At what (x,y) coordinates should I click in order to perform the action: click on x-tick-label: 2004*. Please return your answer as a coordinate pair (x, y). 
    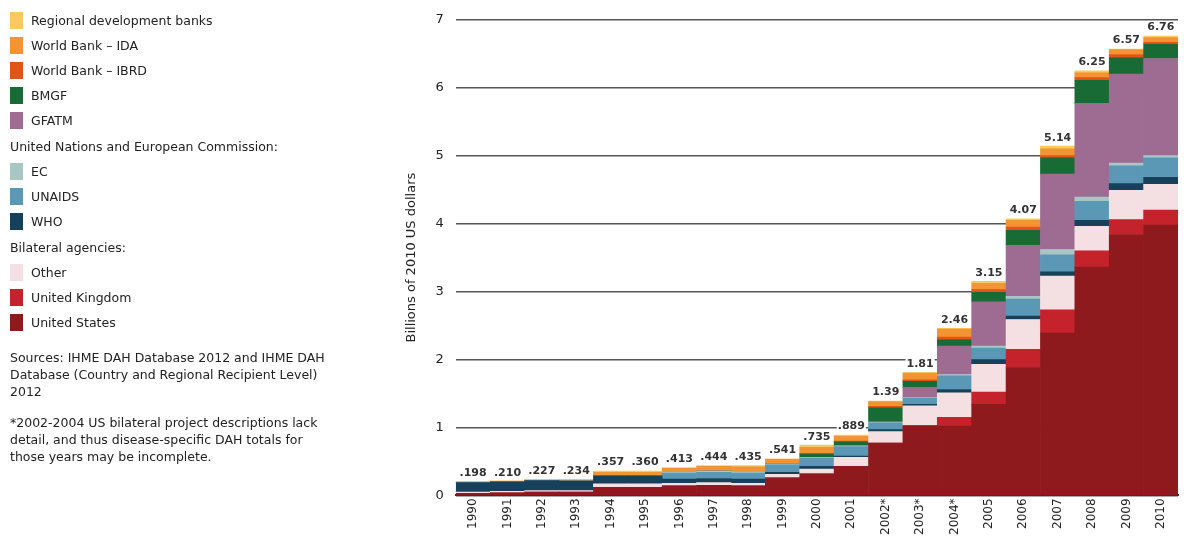
    Looking at the image, I should click on (953, 517).